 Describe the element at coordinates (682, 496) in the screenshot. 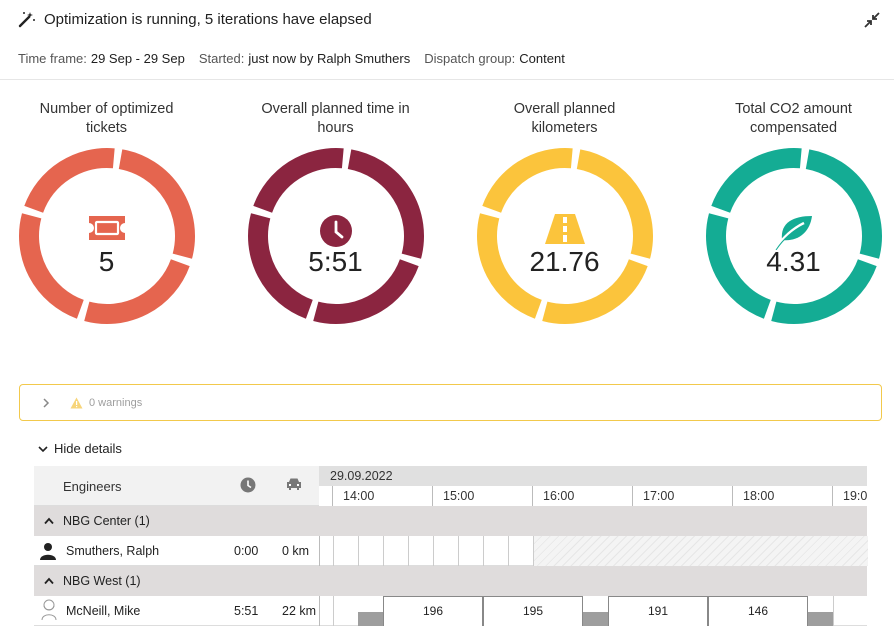

I see `hour-label: 17:00` at that location.